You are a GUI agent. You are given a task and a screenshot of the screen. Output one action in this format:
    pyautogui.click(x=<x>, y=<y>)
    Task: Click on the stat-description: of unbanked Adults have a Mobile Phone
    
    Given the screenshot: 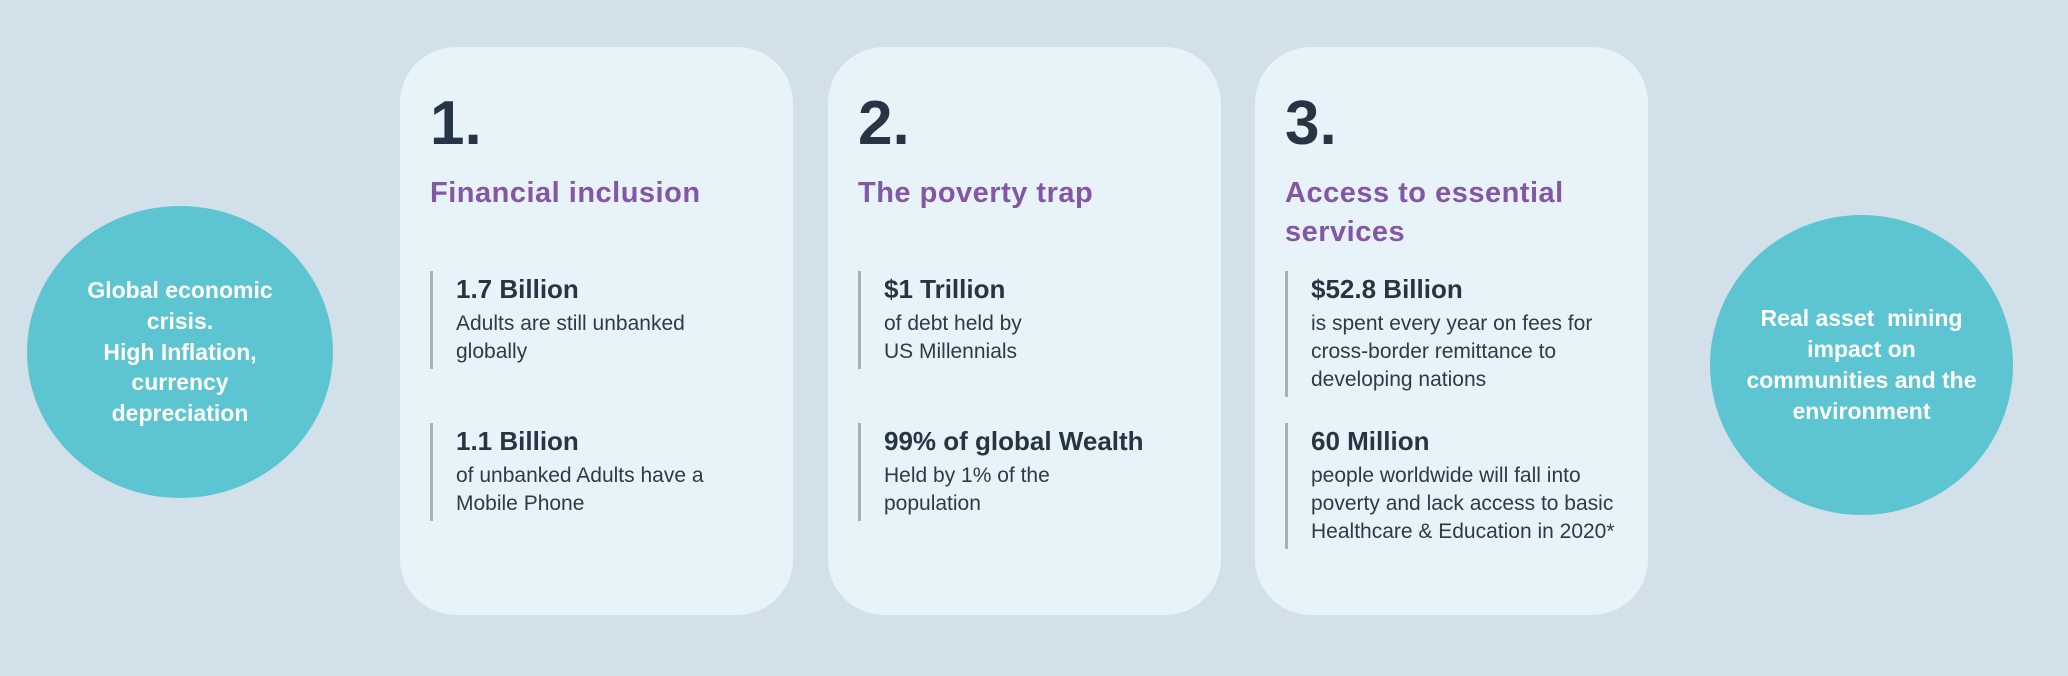 What is the action you would take?
    pyautogui.click(x=580, y=490)
    